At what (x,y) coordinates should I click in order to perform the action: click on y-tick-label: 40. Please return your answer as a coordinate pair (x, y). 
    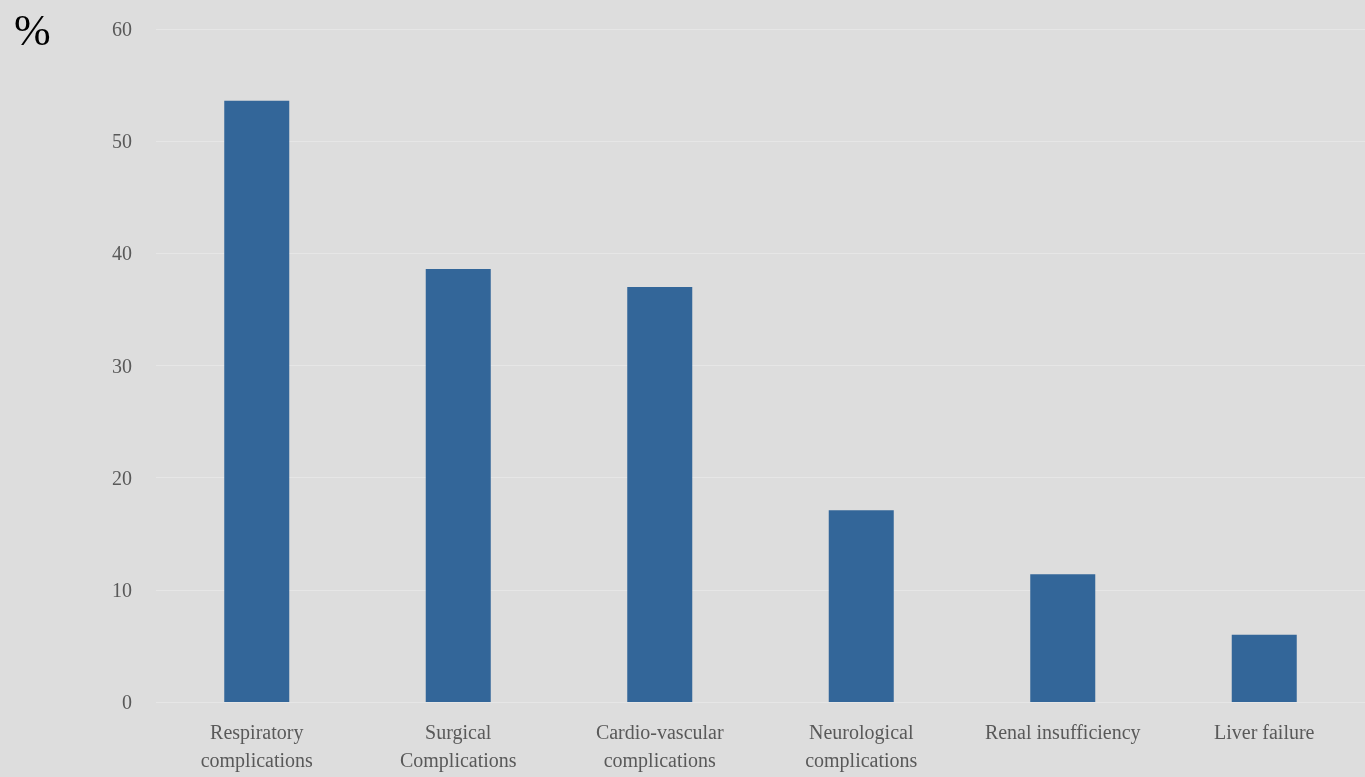
    Looking at the image, I should click on (122, 253).